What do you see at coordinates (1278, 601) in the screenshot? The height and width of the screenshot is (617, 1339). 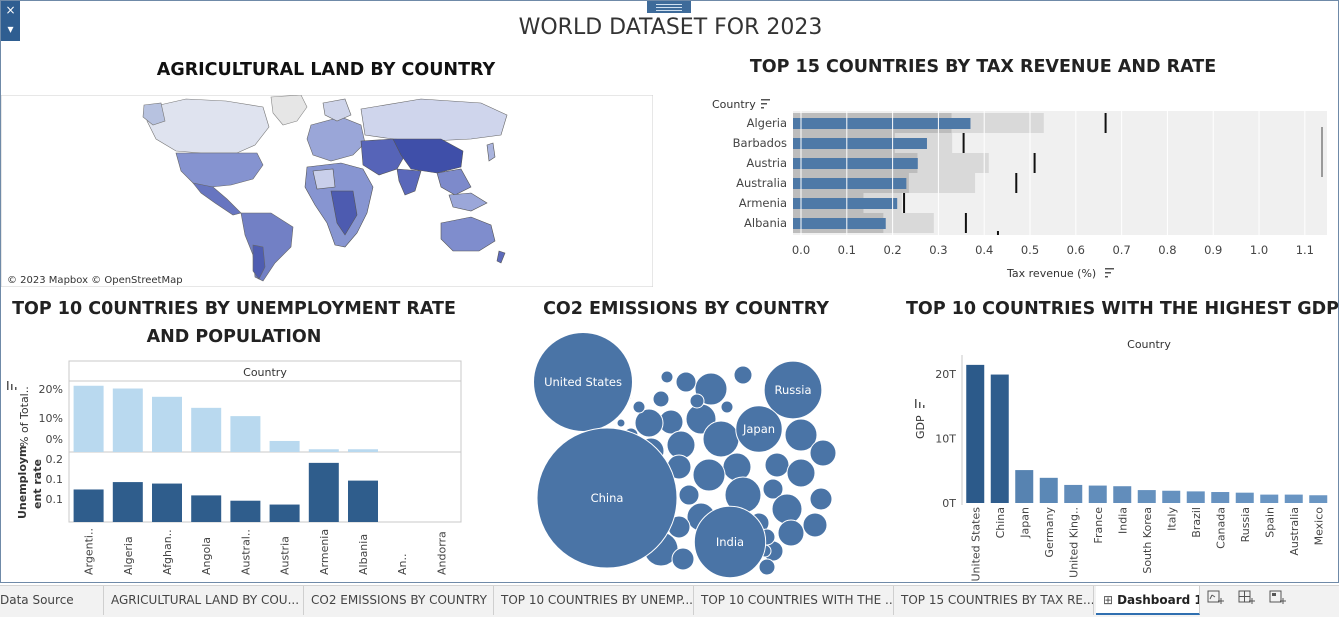 I see `new-story-icon` at bounding box center [1278, 601].